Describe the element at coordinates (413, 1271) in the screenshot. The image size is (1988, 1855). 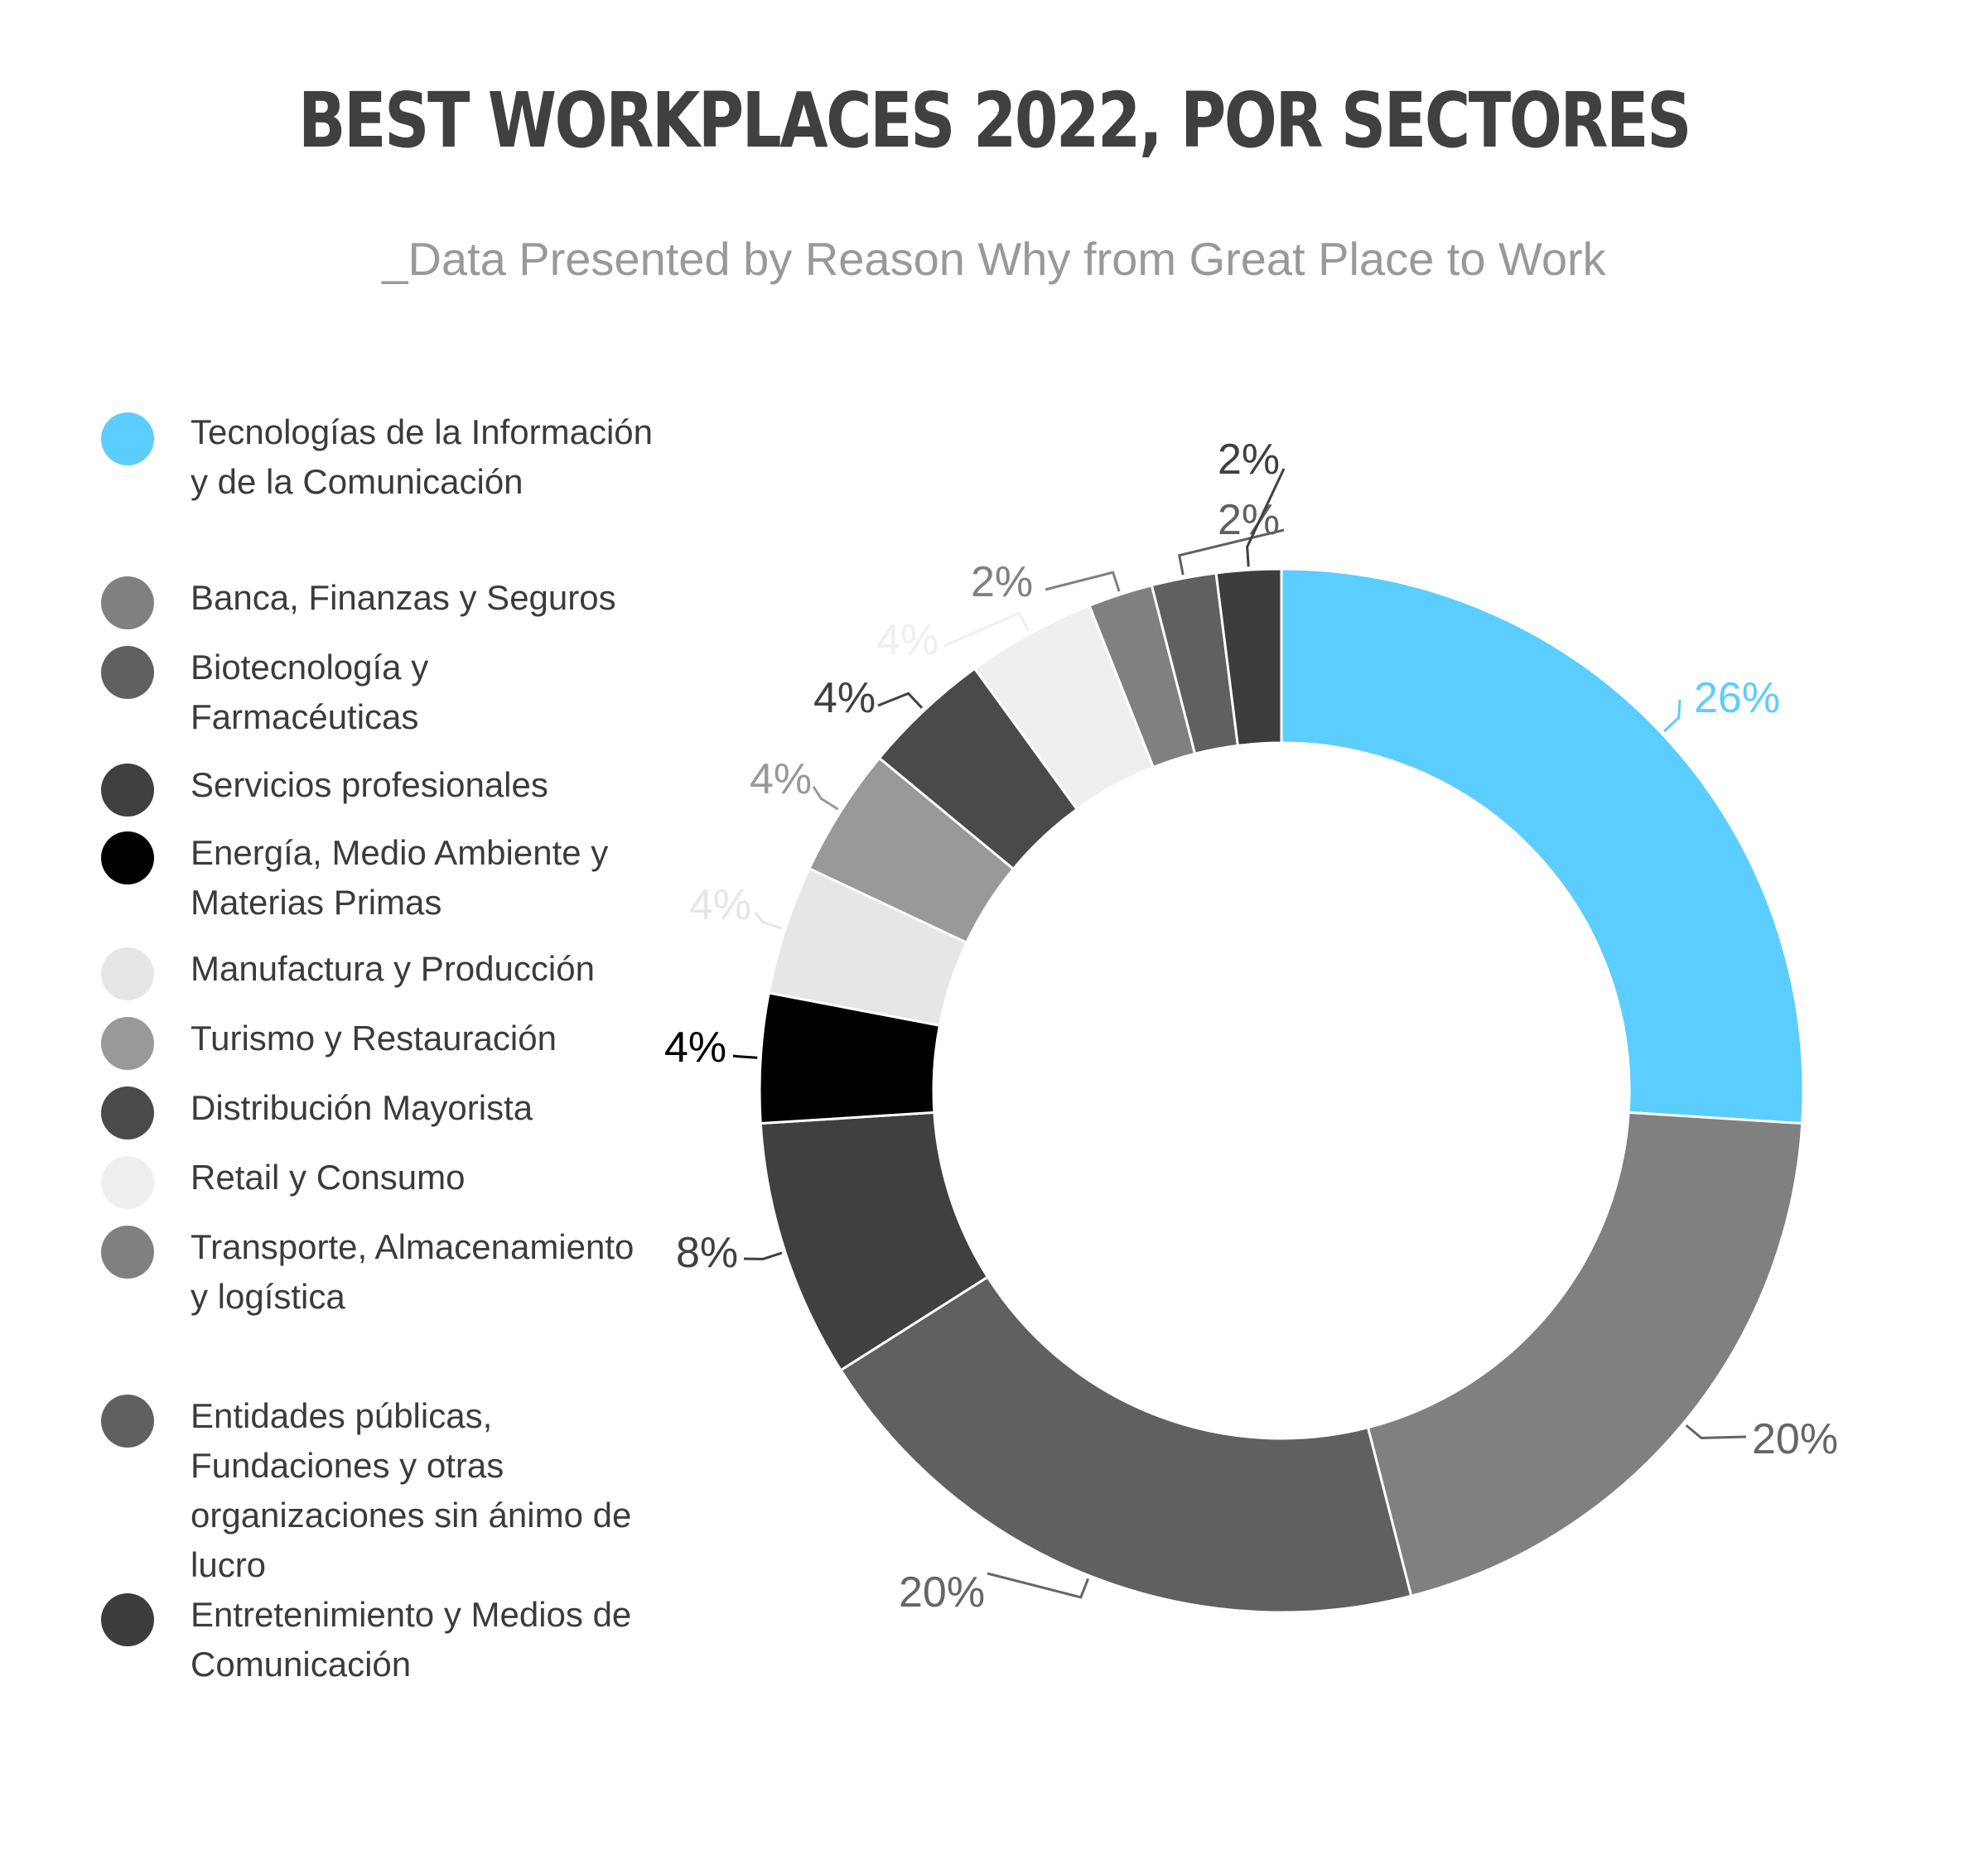
I see `legend-label: Transporte, Almacenamiento y logística` at that location.